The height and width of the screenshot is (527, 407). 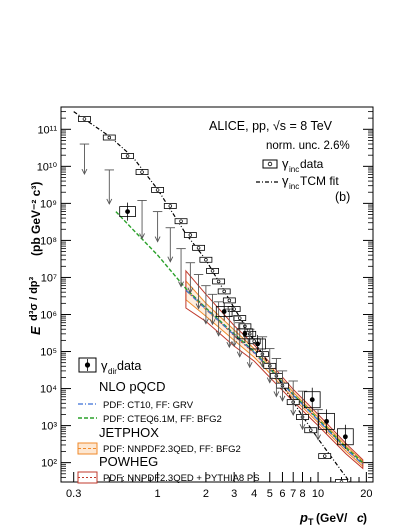 I want to click on legend-jetphox-header: JETPHOX, so click(x=129, y=432).